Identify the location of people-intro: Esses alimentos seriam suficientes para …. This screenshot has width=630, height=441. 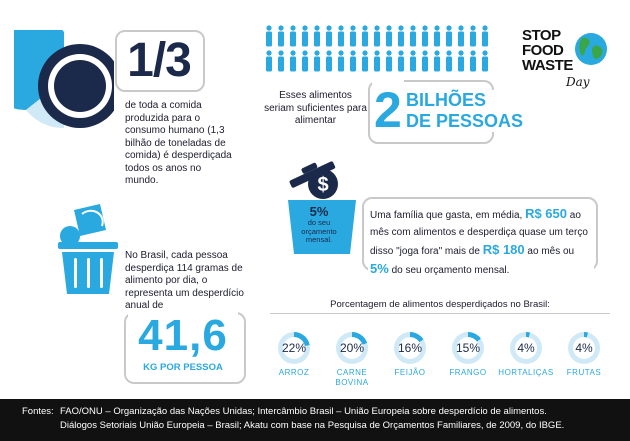
(315, 108).